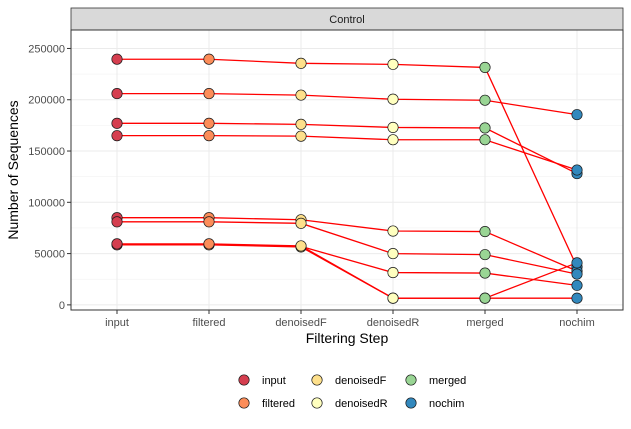  I want to click on legend-label-merged: merged, so click(447, 381).